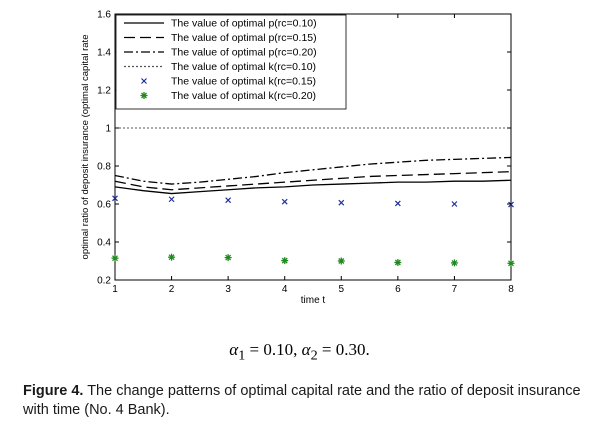 This screenshot has width=599, height=436. Describe the element at coordinates (172, 289) in the screenshot. I see `x-tick-label: 2` at that location.